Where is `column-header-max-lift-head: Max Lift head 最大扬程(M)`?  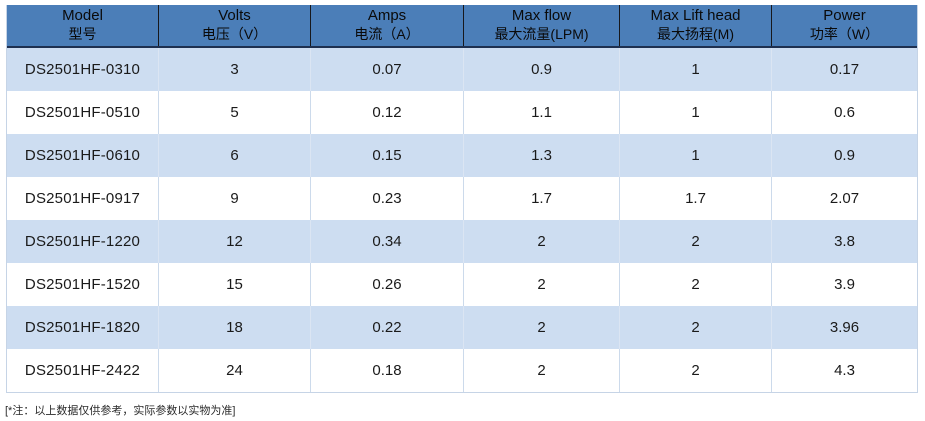
column-header-max-lift-head: Max Lift head 最大扬程(M) is located at coordinates (696, 25).